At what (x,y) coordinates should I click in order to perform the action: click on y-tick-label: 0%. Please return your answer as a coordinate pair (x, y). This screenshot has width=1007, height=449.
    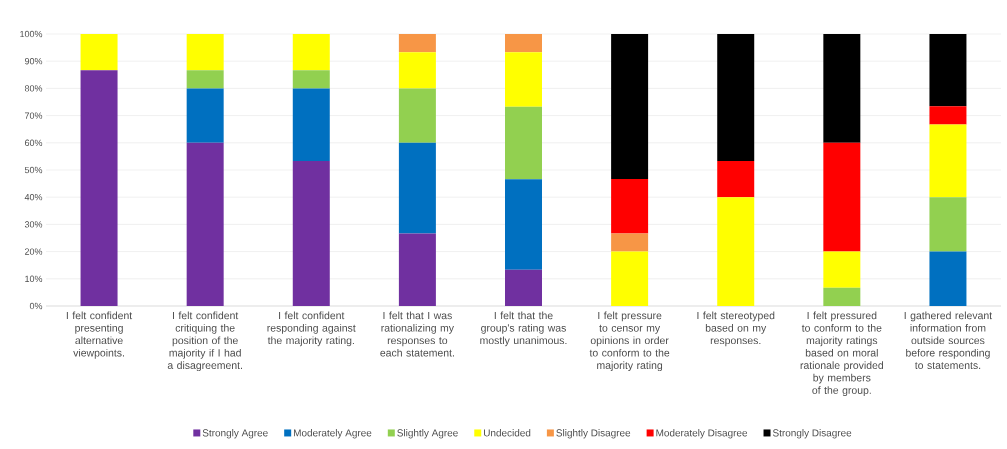
    Looking at the image, I should click on (36, 306).